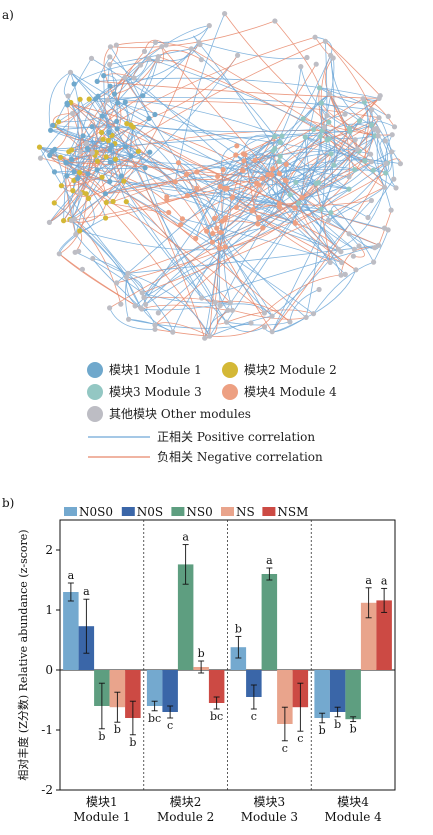  Describe the element at coordinates (95, 370) in the screenshot. I see `legend-swatch` at that location.